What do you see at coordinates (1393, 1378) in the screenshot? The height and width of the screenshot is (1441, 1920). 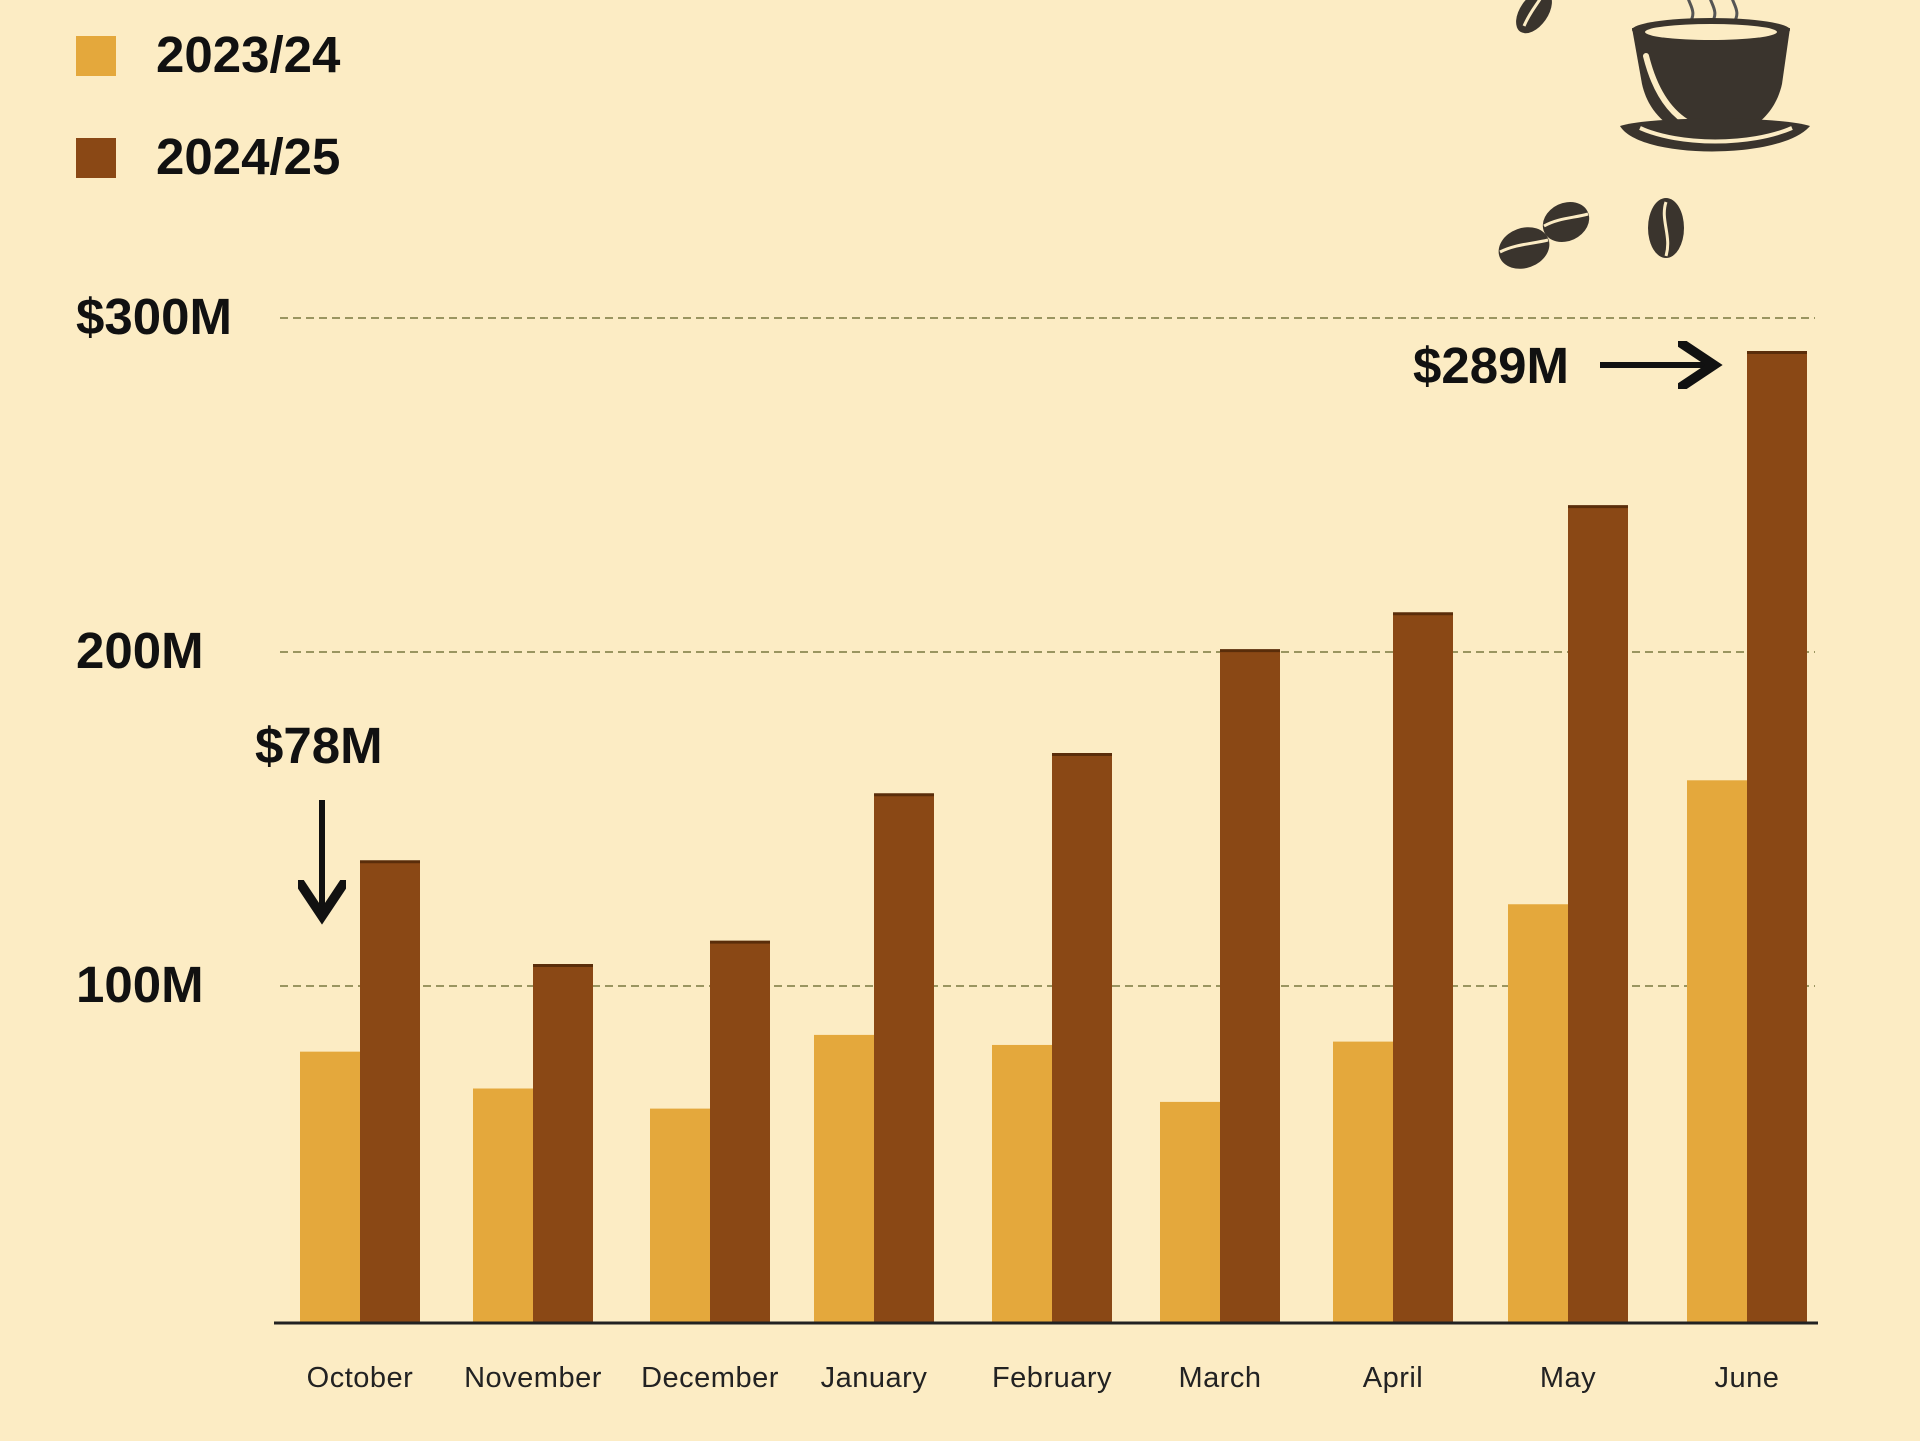 I see `x-tick-label: April` at bounding box center [1393, 1378].